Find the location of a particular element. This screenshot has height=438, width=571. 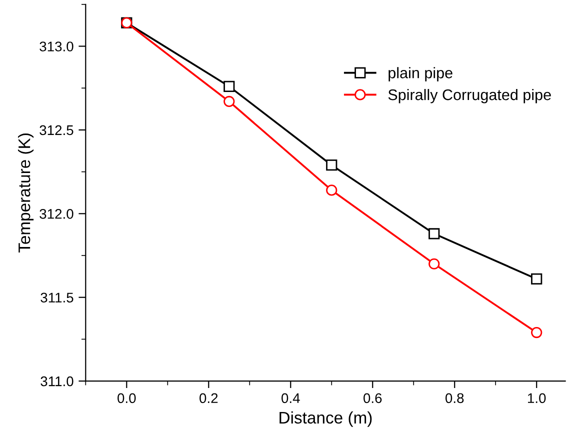

x-tick-label: 1.0 is located at coordinates (537, 398).